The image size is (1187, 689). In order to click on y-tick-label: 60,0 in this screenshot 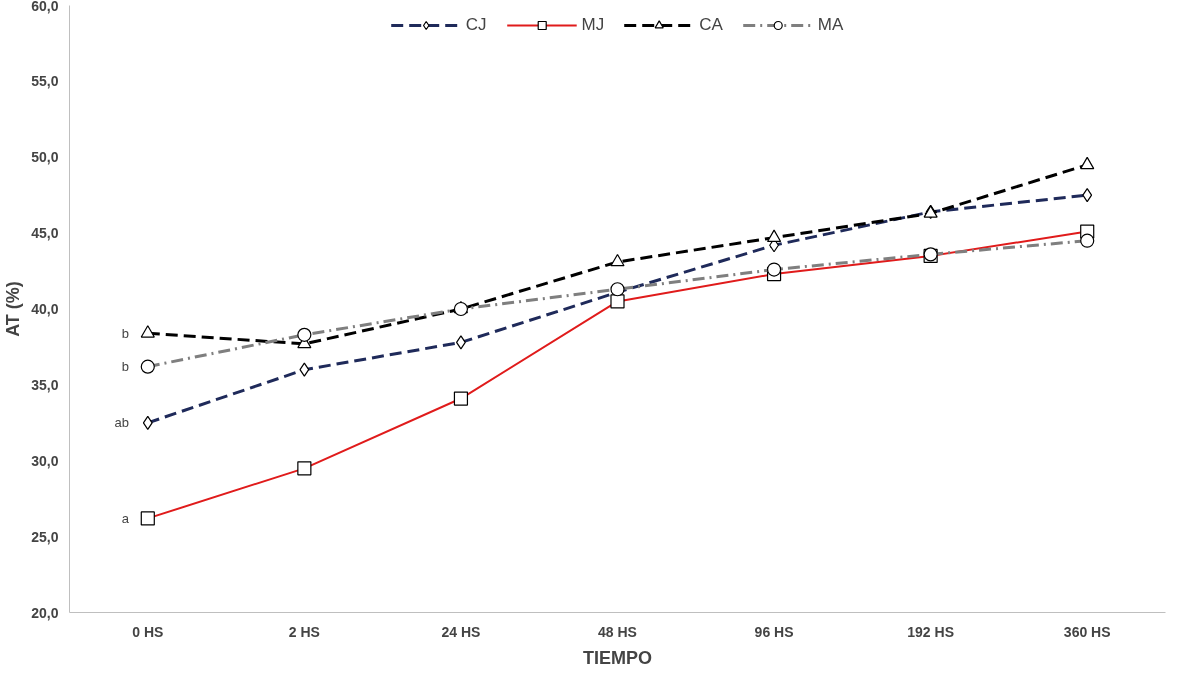, I will do `click(45, 7)`.